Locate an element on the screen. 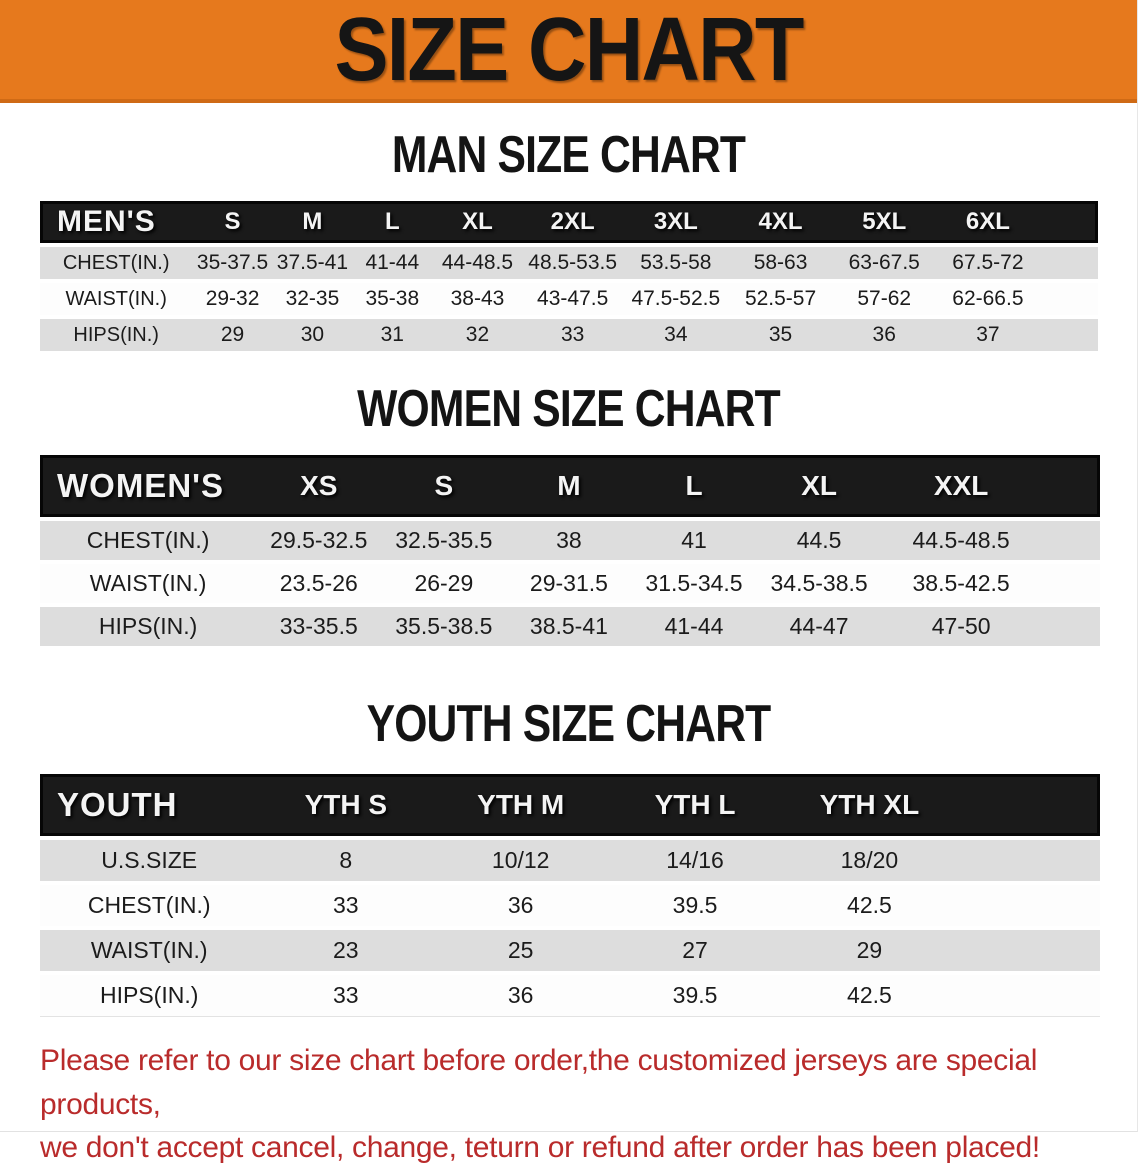 Image resolution: width=1138 pixels, height=1170 pixels. size-value-cell: 53.5-58 is located at coordinates (675, 263).